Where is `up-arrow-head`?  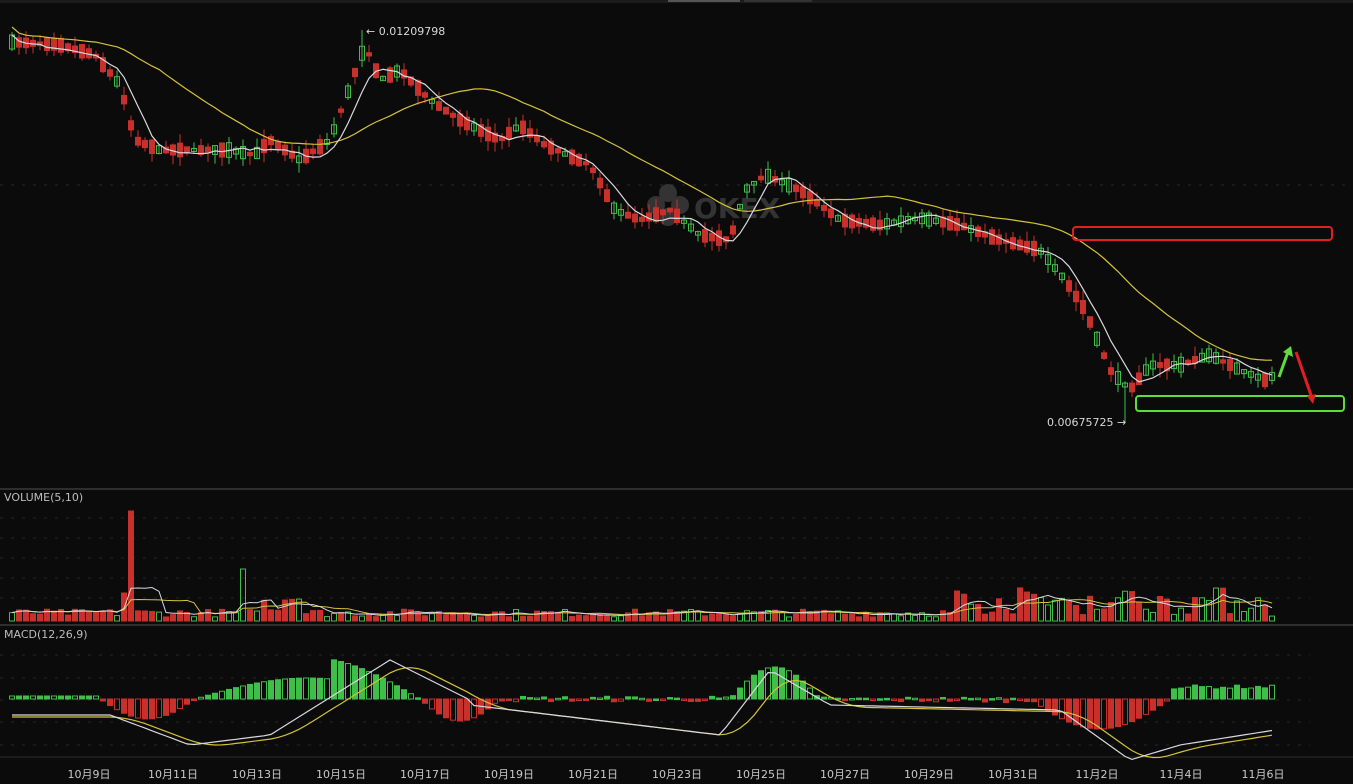
up-arrow-head is located at coordinates (1288, 351).